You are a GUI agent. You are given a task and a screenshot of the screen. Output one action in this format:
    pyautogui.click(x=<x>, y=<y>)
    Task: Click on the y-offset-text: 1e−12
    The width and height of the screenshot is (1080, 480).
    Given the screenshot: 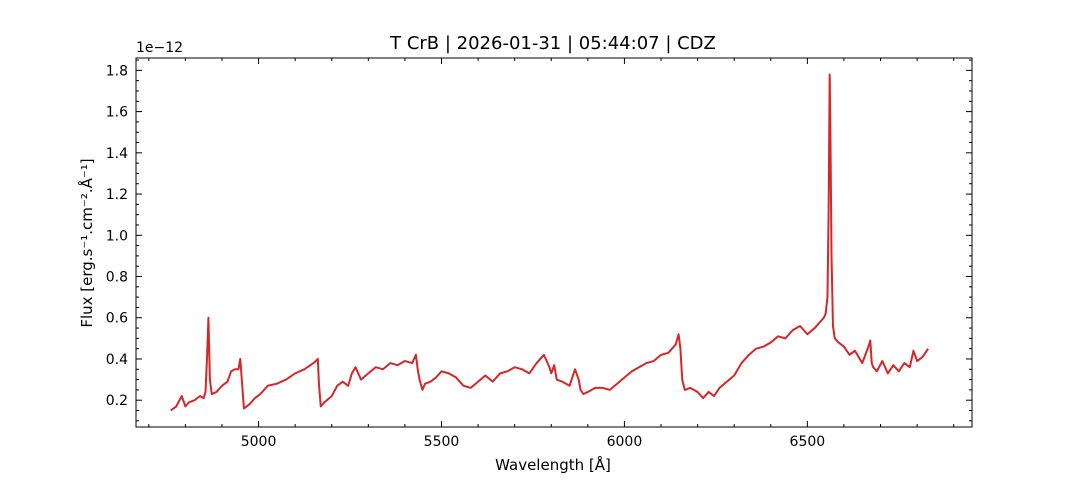 What is the action you would take?
    pyautogui.click(x=159, y=48)
    